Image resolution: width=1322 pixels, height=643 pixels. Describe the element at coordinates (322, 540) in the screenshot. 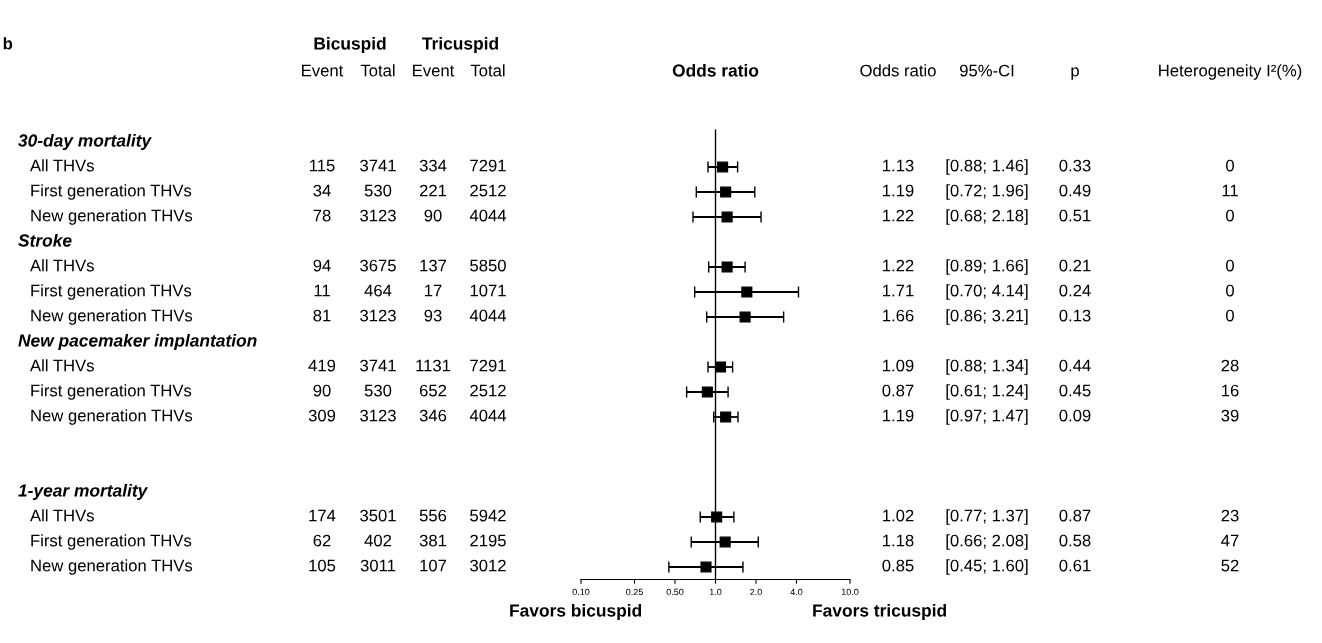

I see `data-label: 62` at that location.